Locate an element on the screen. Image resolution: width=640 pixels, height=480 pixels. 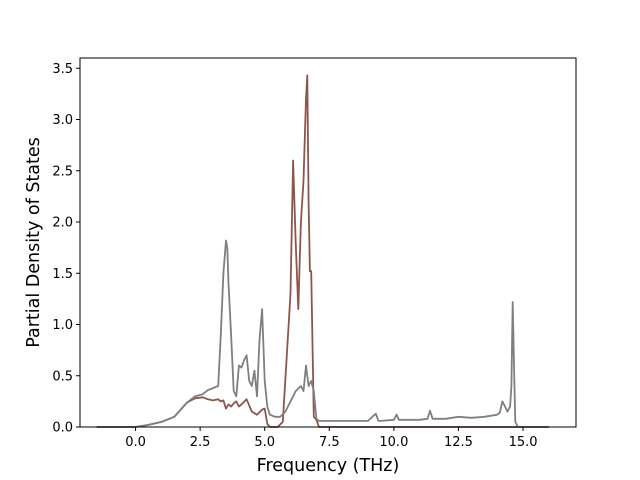
x-tick-label: 15.0 is located at coordinates (523, 442).